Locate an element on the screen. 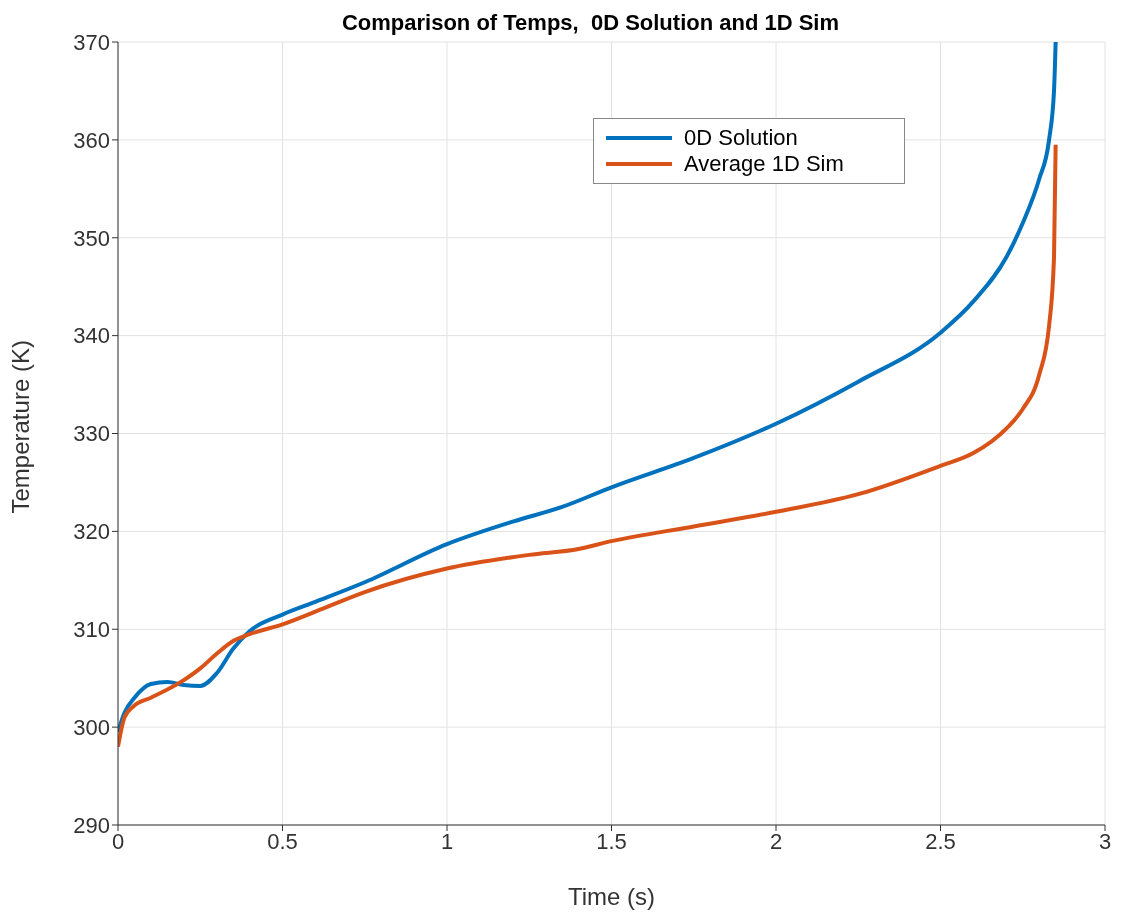 This screenshot has width=1125, height=923. y-tick-label: 340 is located at coordinates (91, 336).